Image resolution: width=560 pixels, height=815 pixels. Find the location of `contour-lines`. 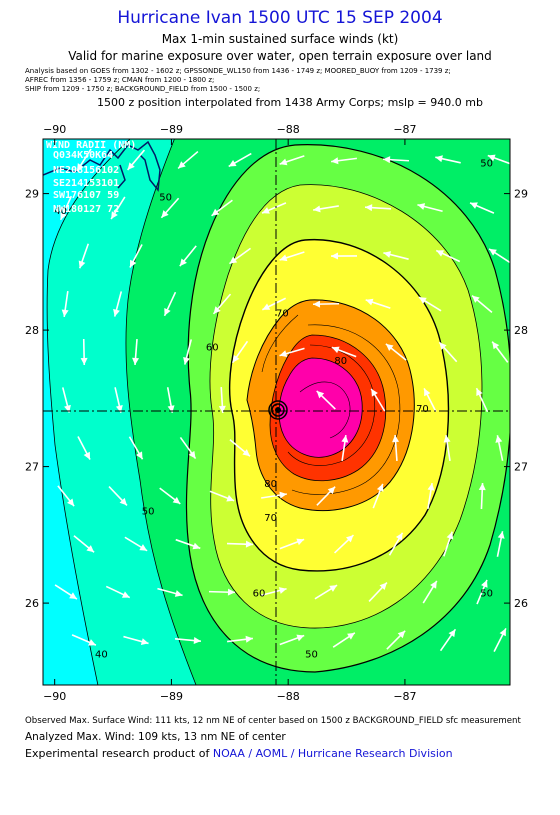

contour-lines is located at coordinates (331, 404).